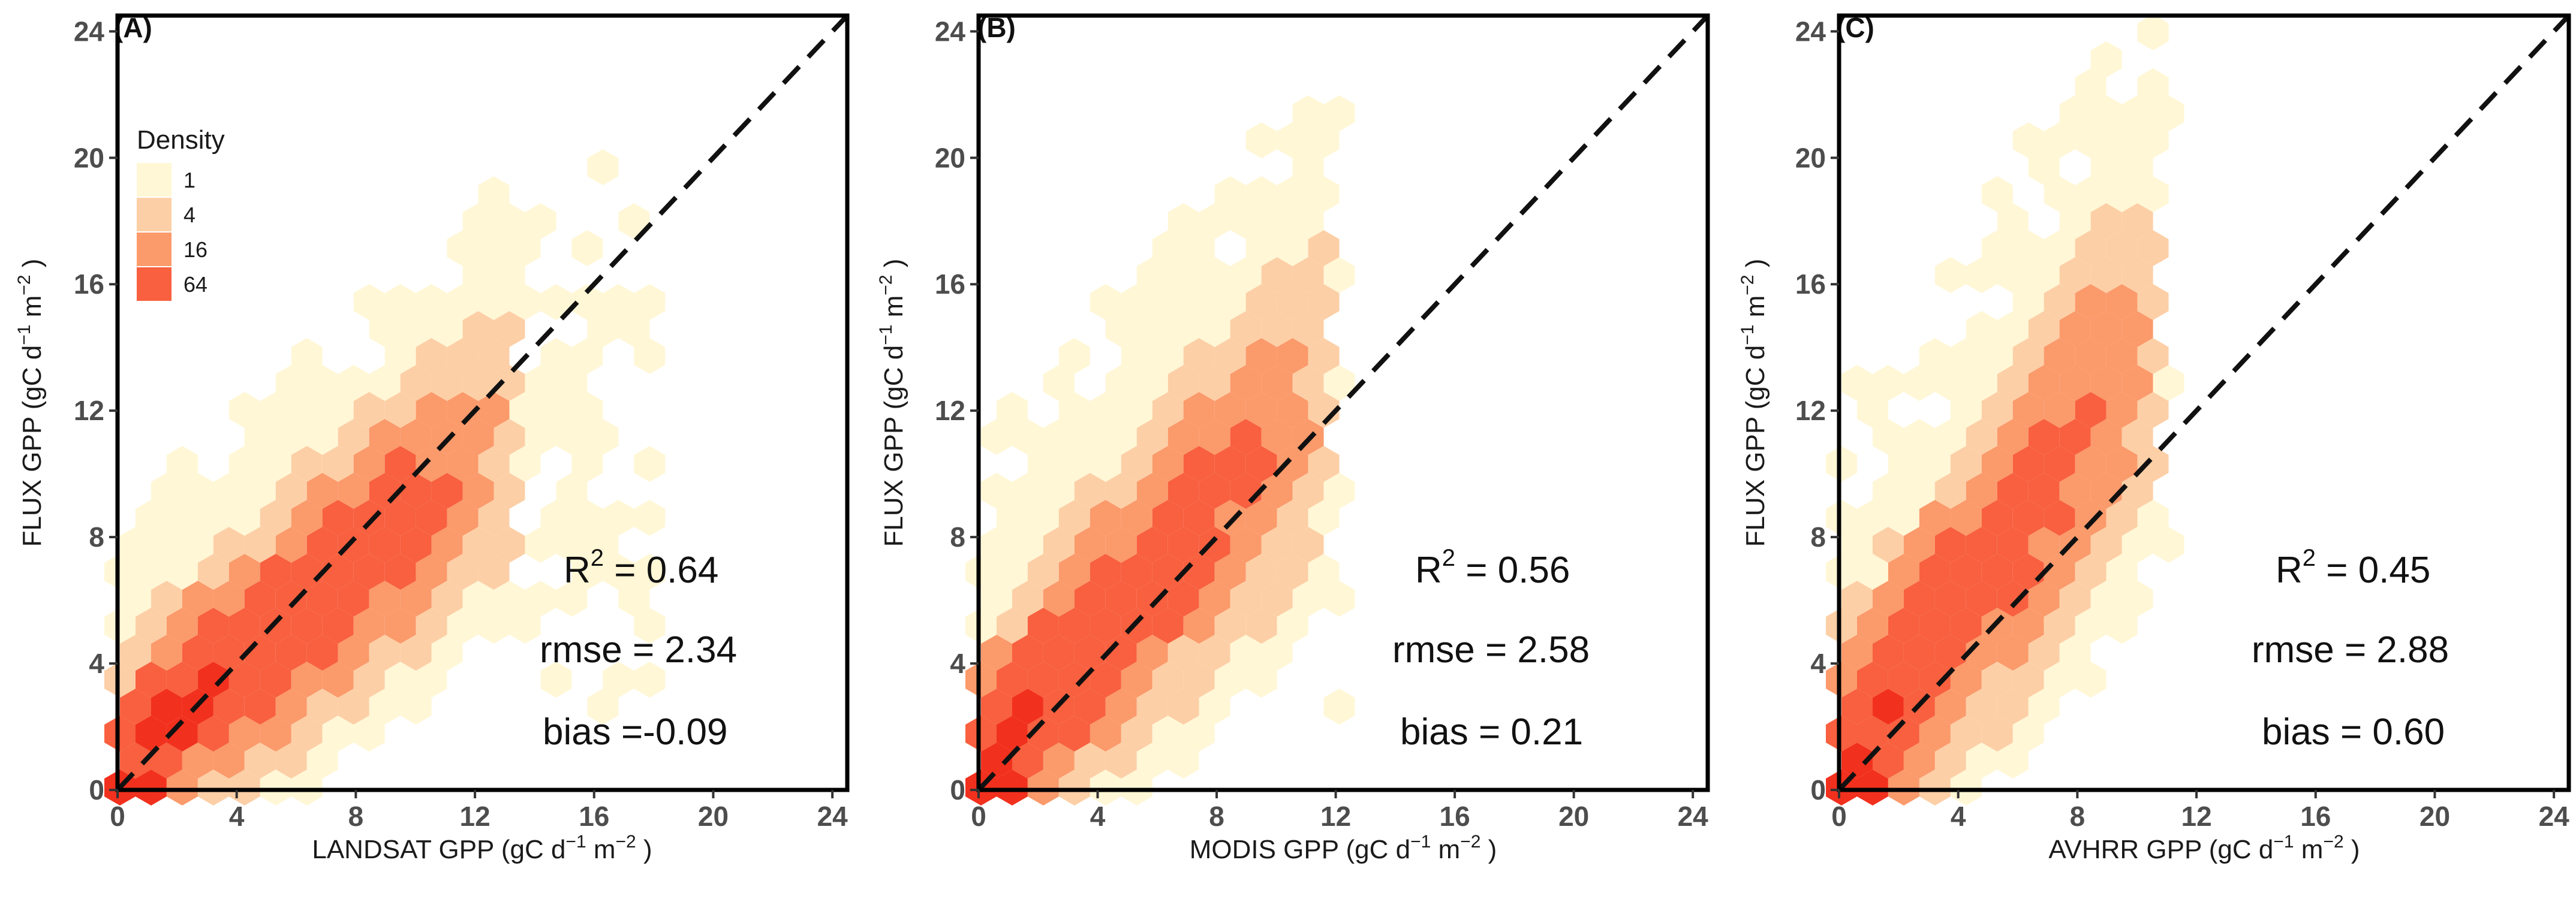 The height and width of the screenshot is (899, 2576). I want to click on panel-a-x-axis-title: LANDSAT GPP (gC d−1 m−2 ), so click(482, 848).